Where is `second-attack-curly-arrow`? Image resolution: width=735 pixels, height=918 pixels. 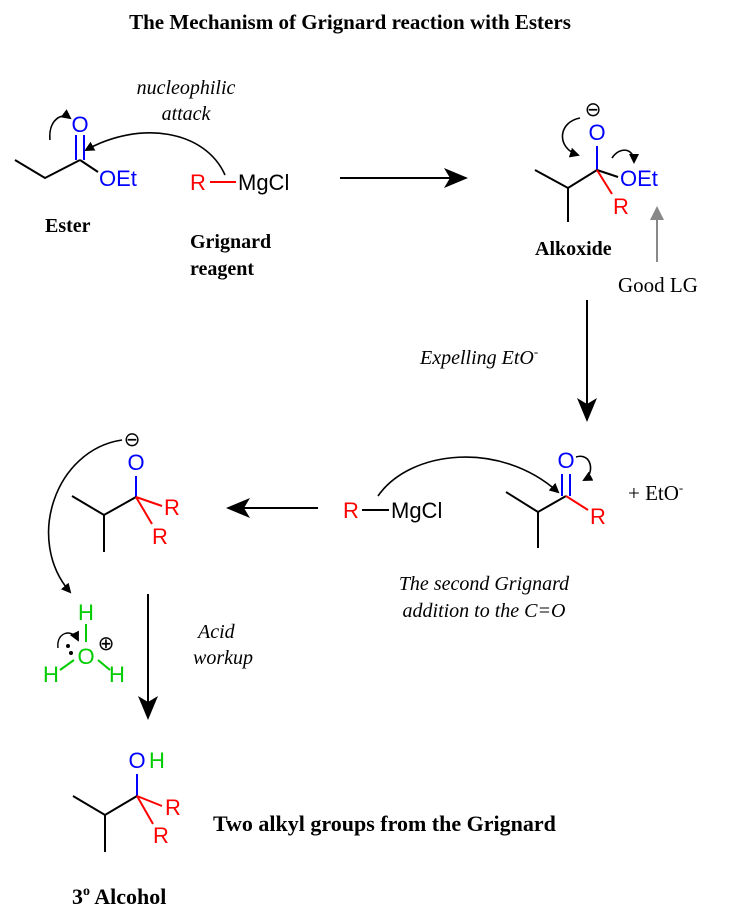
second-attack-curly-arrow is located at coordinates (468, 476).